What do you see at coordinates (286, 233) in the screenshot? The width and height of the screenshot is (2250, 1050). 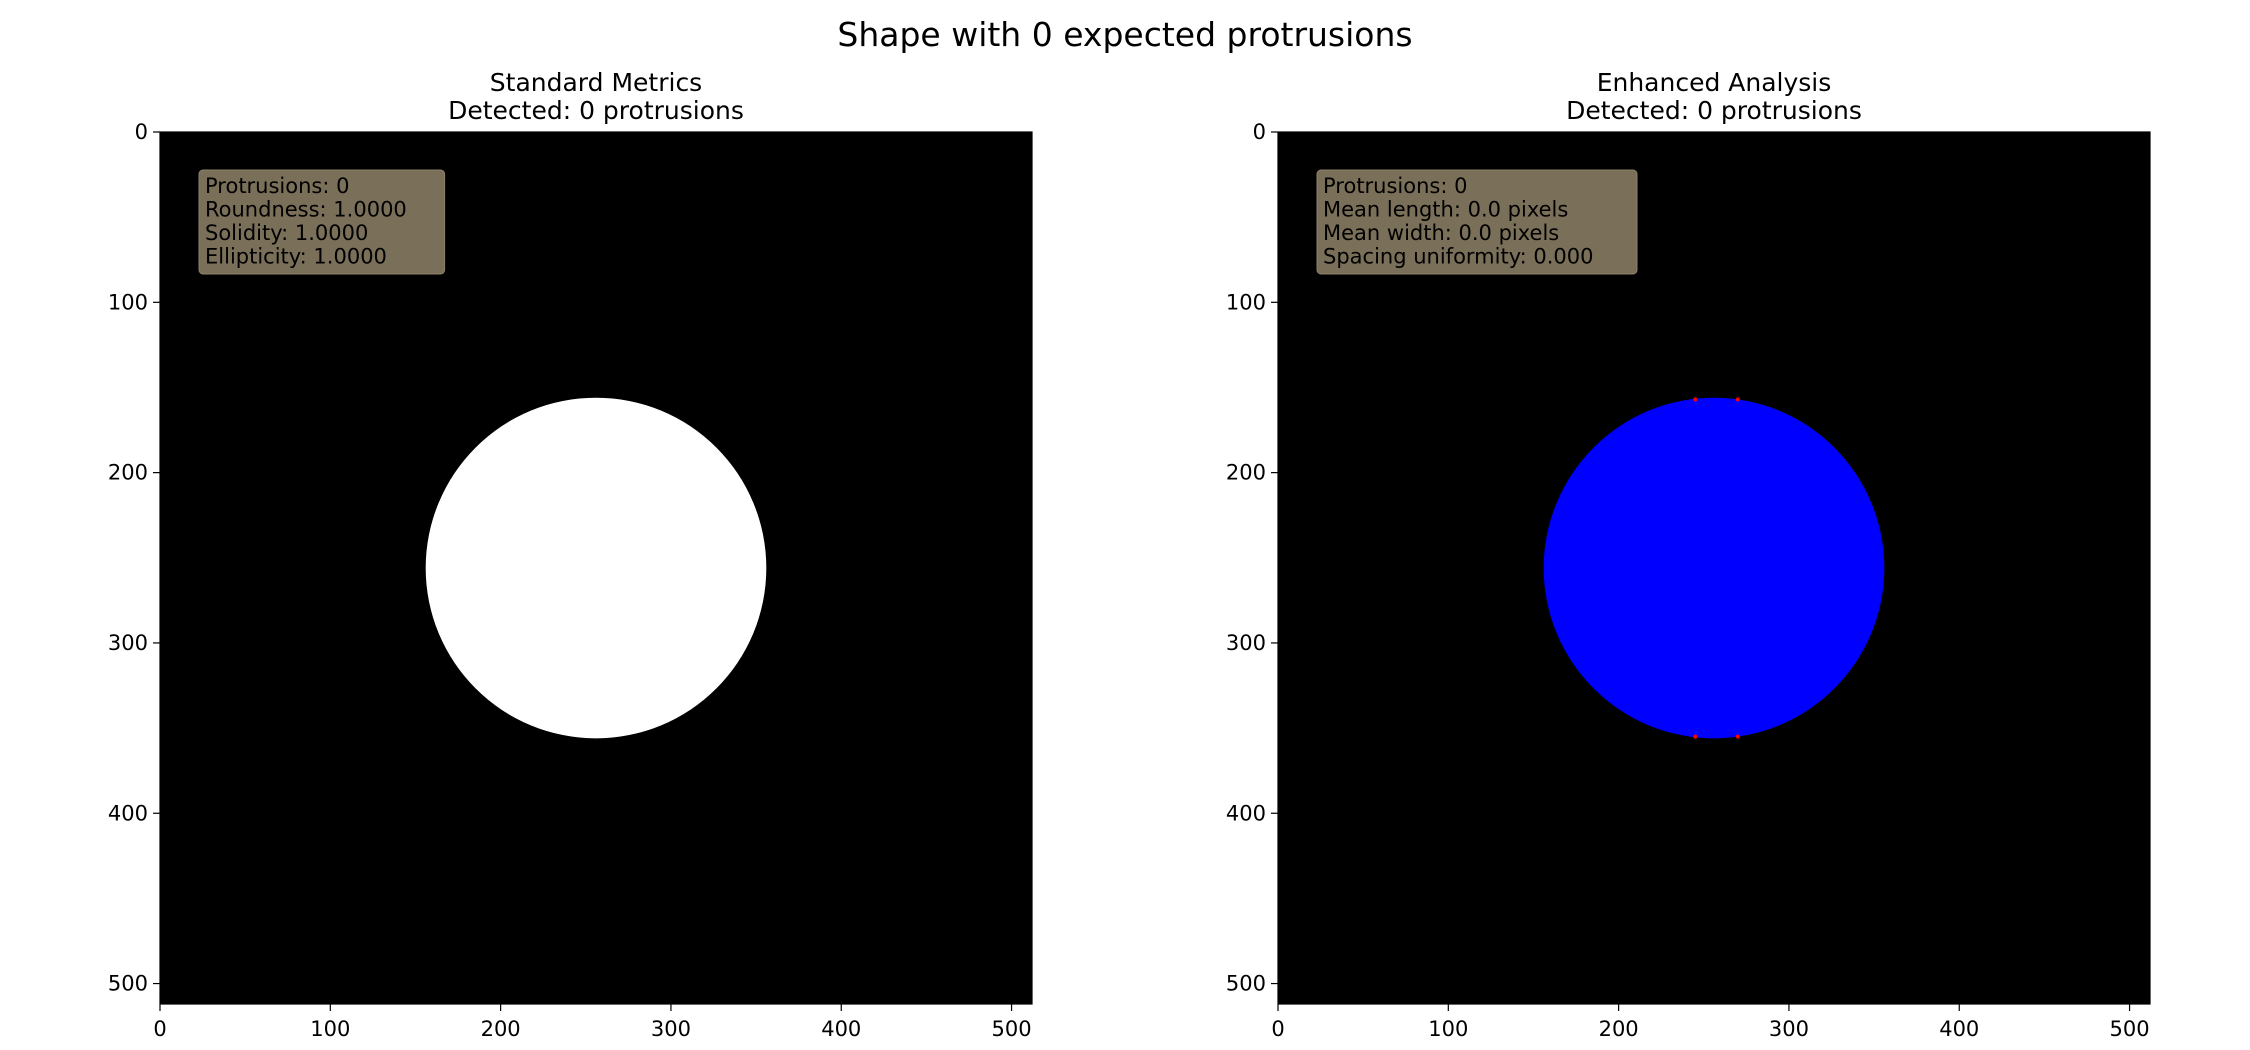 I see `info-line: Solidity: 1.0000` at bounding box center [286, 233].